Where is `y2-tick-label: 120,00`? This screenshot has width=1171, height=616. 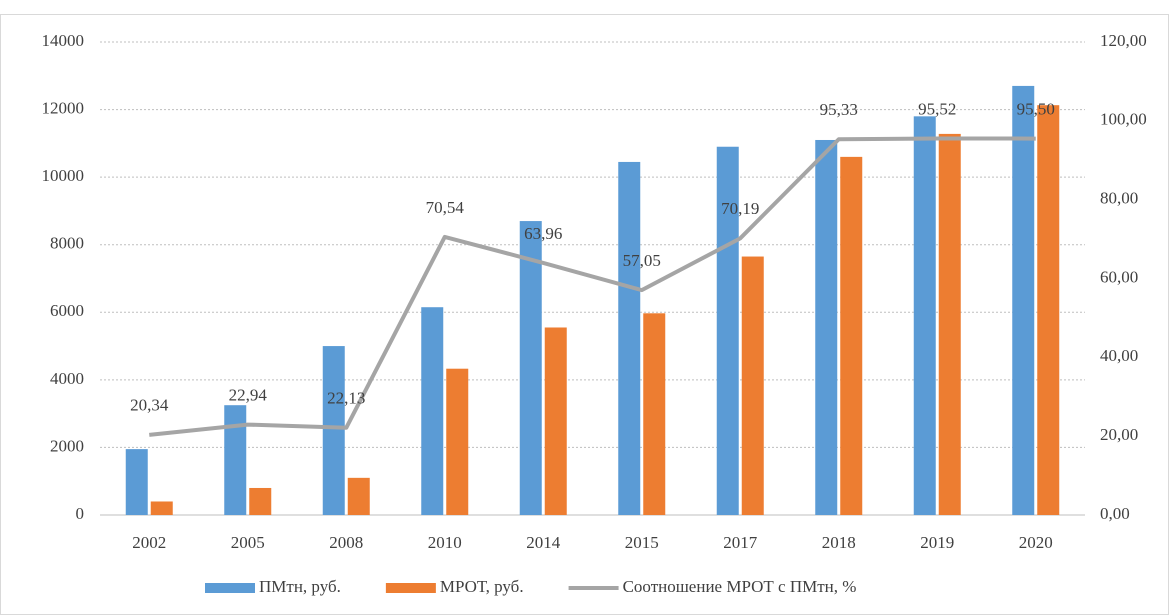
y2-tick-label: 120,00 is located at coordinates (1123, 40).